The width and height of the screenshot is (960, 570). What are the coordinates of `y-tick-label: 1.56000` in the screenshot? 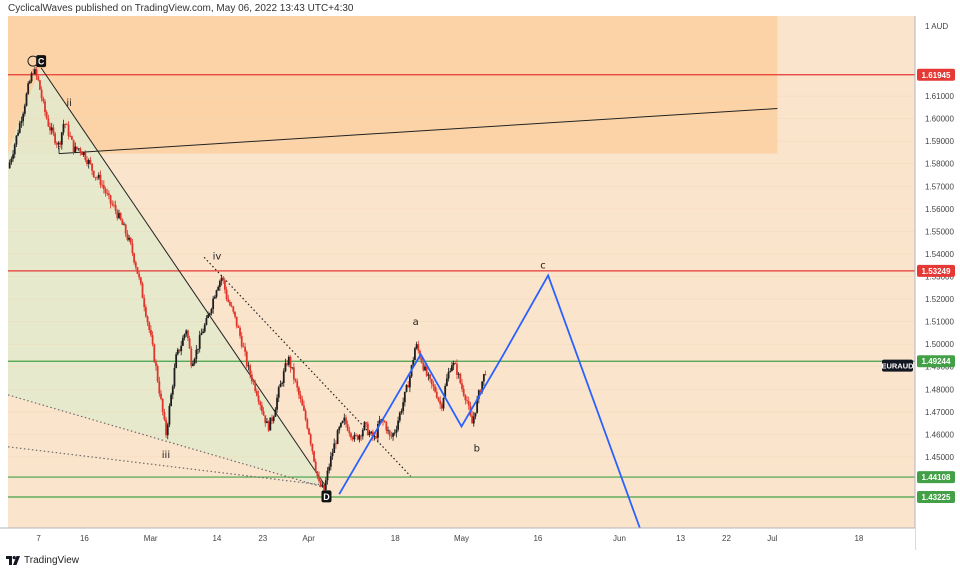 It's located at (939, 209).